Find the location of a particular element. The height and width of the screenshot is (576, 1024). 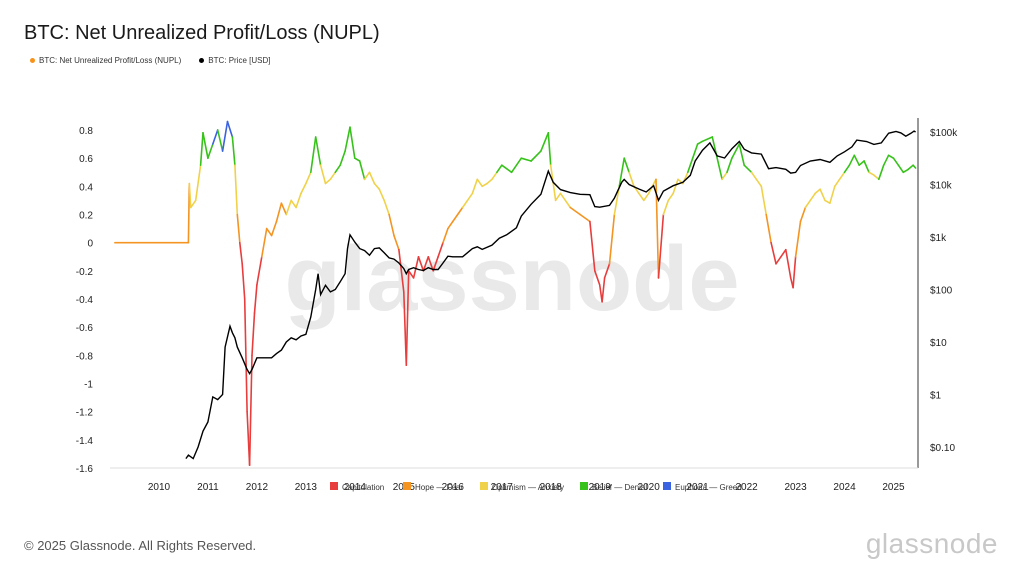

legend-item-price: BTC: Price [USD] is located at coordinates (235, 60).